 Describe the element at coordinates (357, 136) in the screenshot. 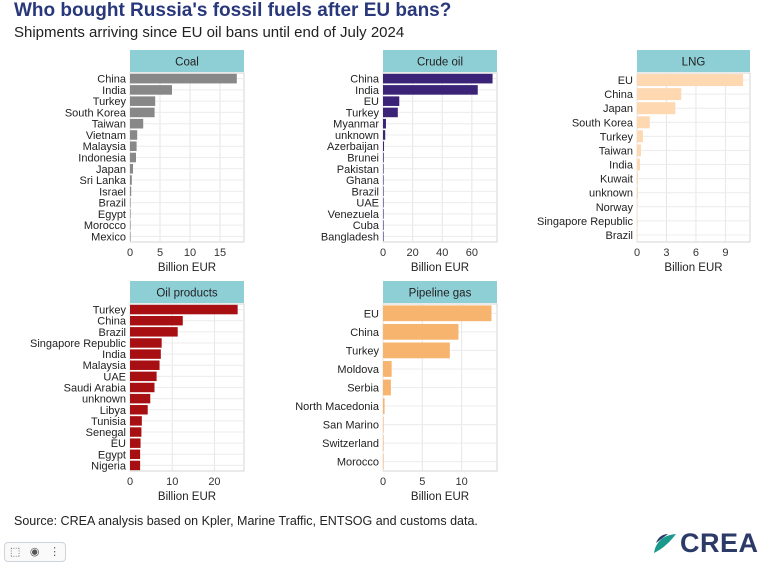

I see `category-label-crude-oil: unknown` at that location.